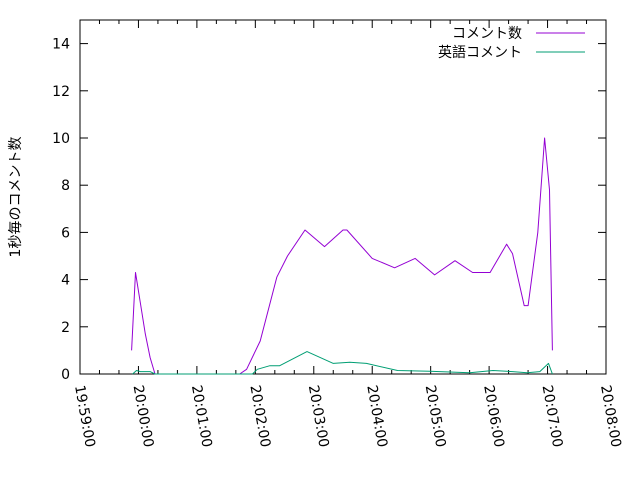 The height and width of the screenshot is (480, 640). What do you see at coordinates (84, 416) in the screenshot?
I see `x-tick-label: 19:59:00` at bounding box center [84, 416].